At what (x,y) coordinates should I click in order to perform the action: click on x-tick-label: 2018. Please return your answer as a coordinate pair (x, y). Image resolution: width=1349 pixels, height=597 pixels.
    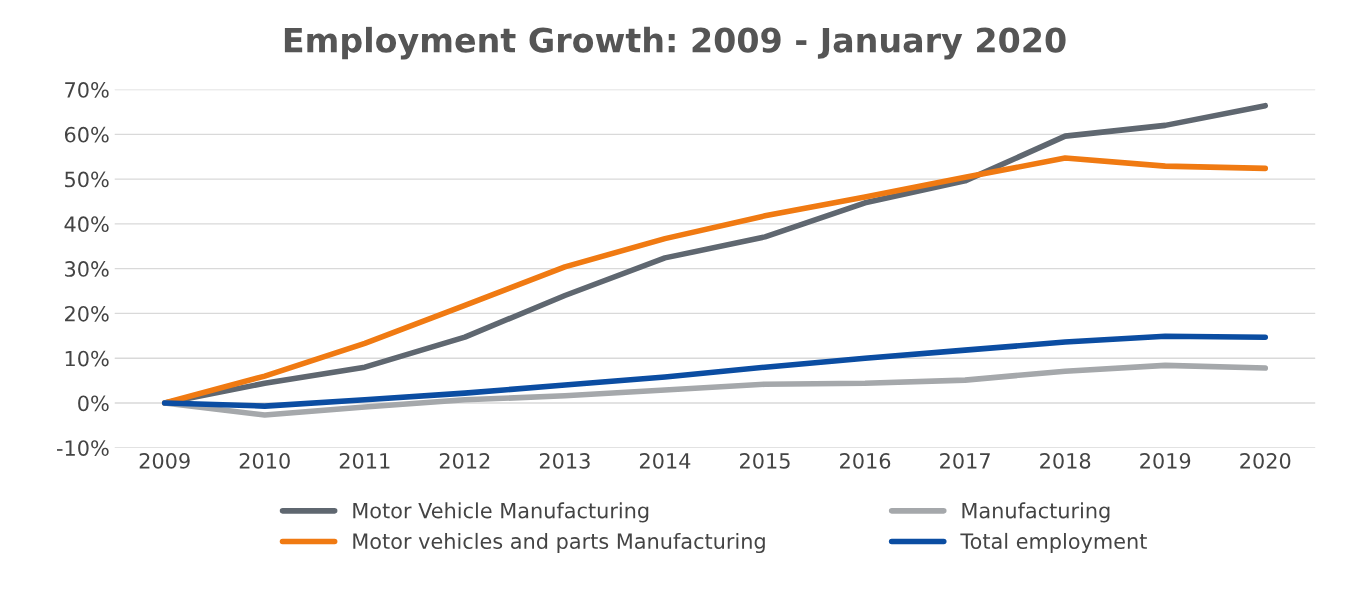
    Looking at the image, I should click on (1065, 460).